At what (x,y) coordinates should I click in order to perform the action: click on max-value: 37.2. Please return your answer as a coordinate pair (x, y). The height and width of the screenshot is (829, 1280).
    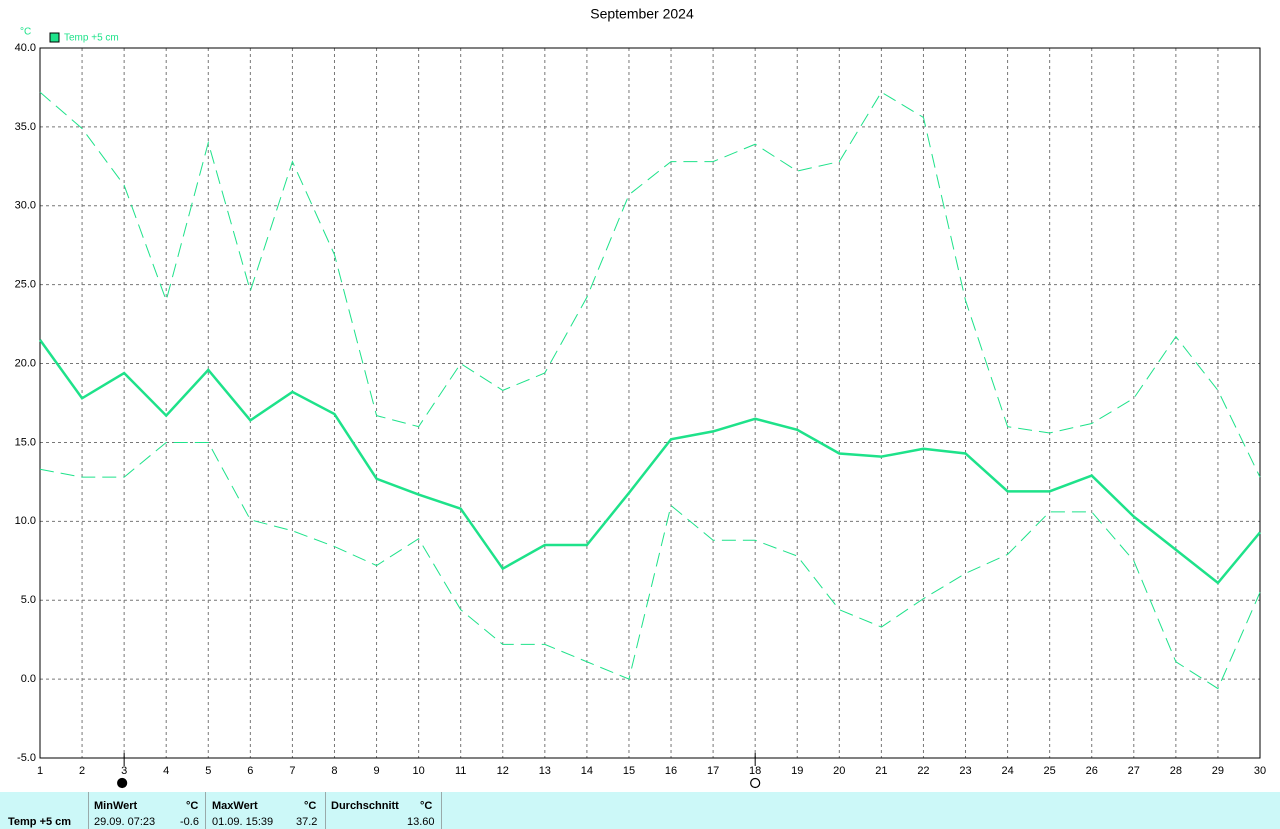
    Looking at the image, I should click on (307, 822).